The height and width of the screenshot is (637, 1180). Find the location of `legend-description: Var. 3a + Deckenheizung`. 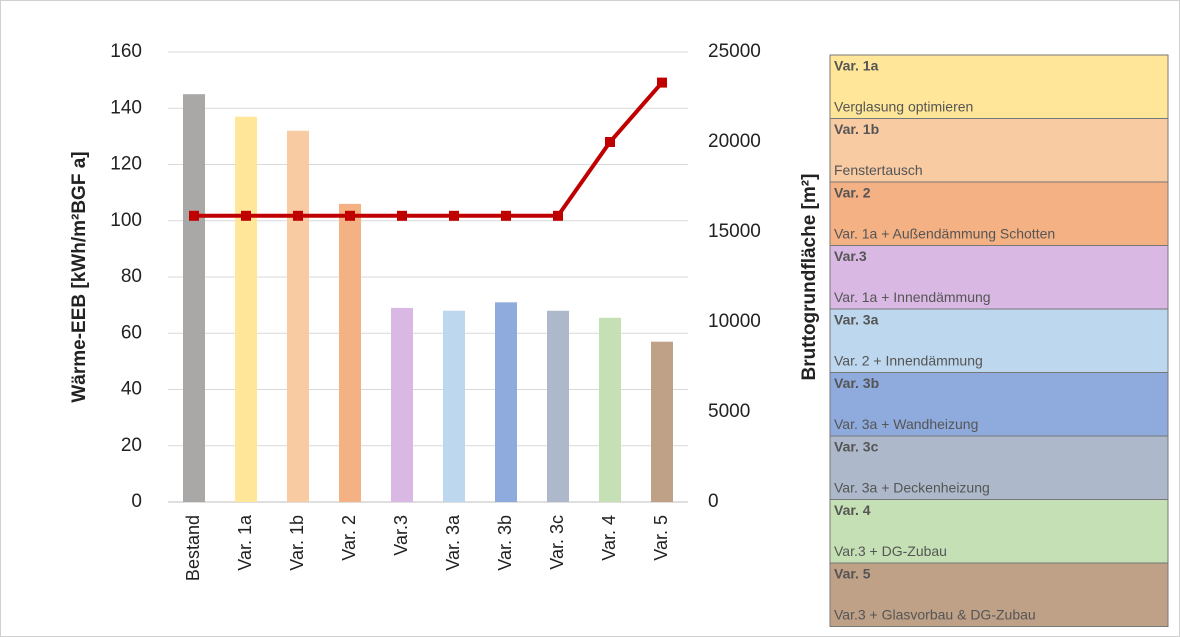

legend-description: Var. 3a + Deckenheizung is located at coordinates (912, 488).